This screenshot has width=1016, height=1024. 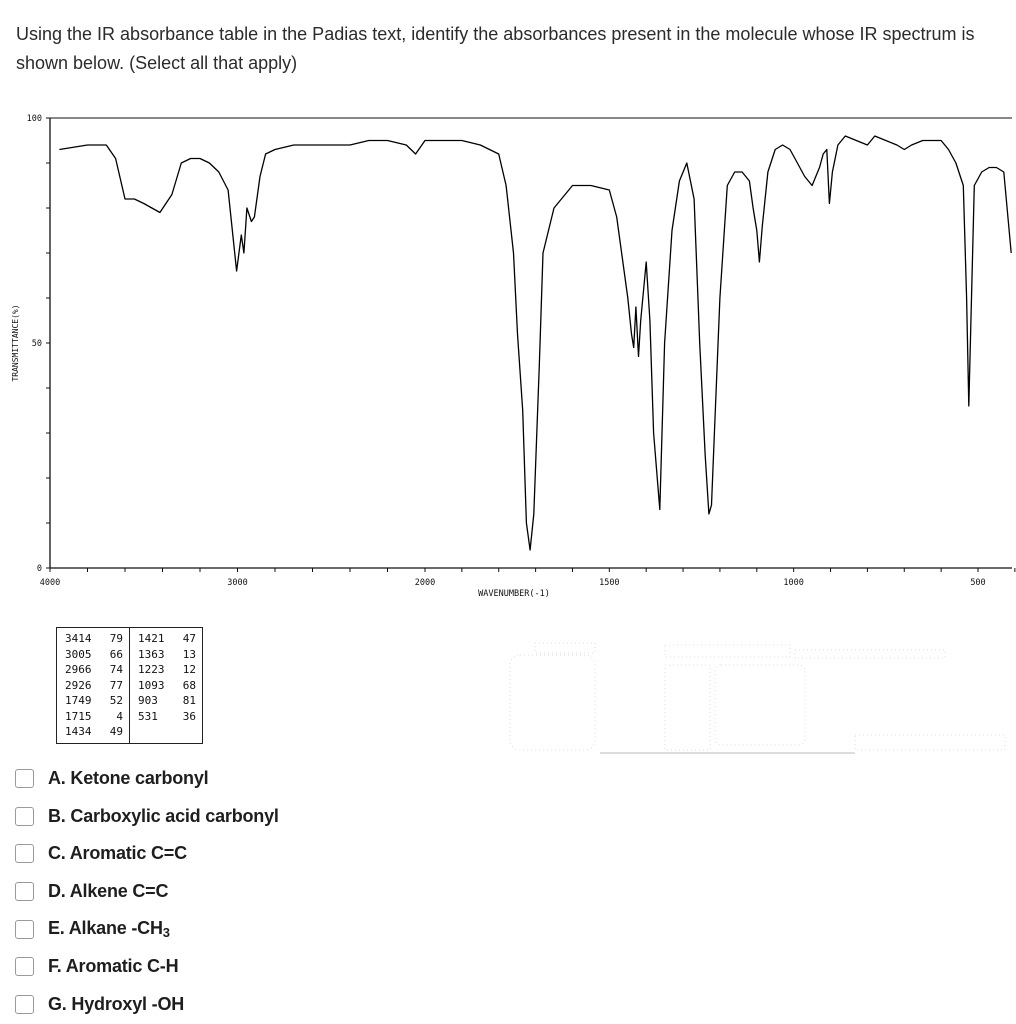 I want to click on x-tick-label: 1000, so click(x=793, y=583).